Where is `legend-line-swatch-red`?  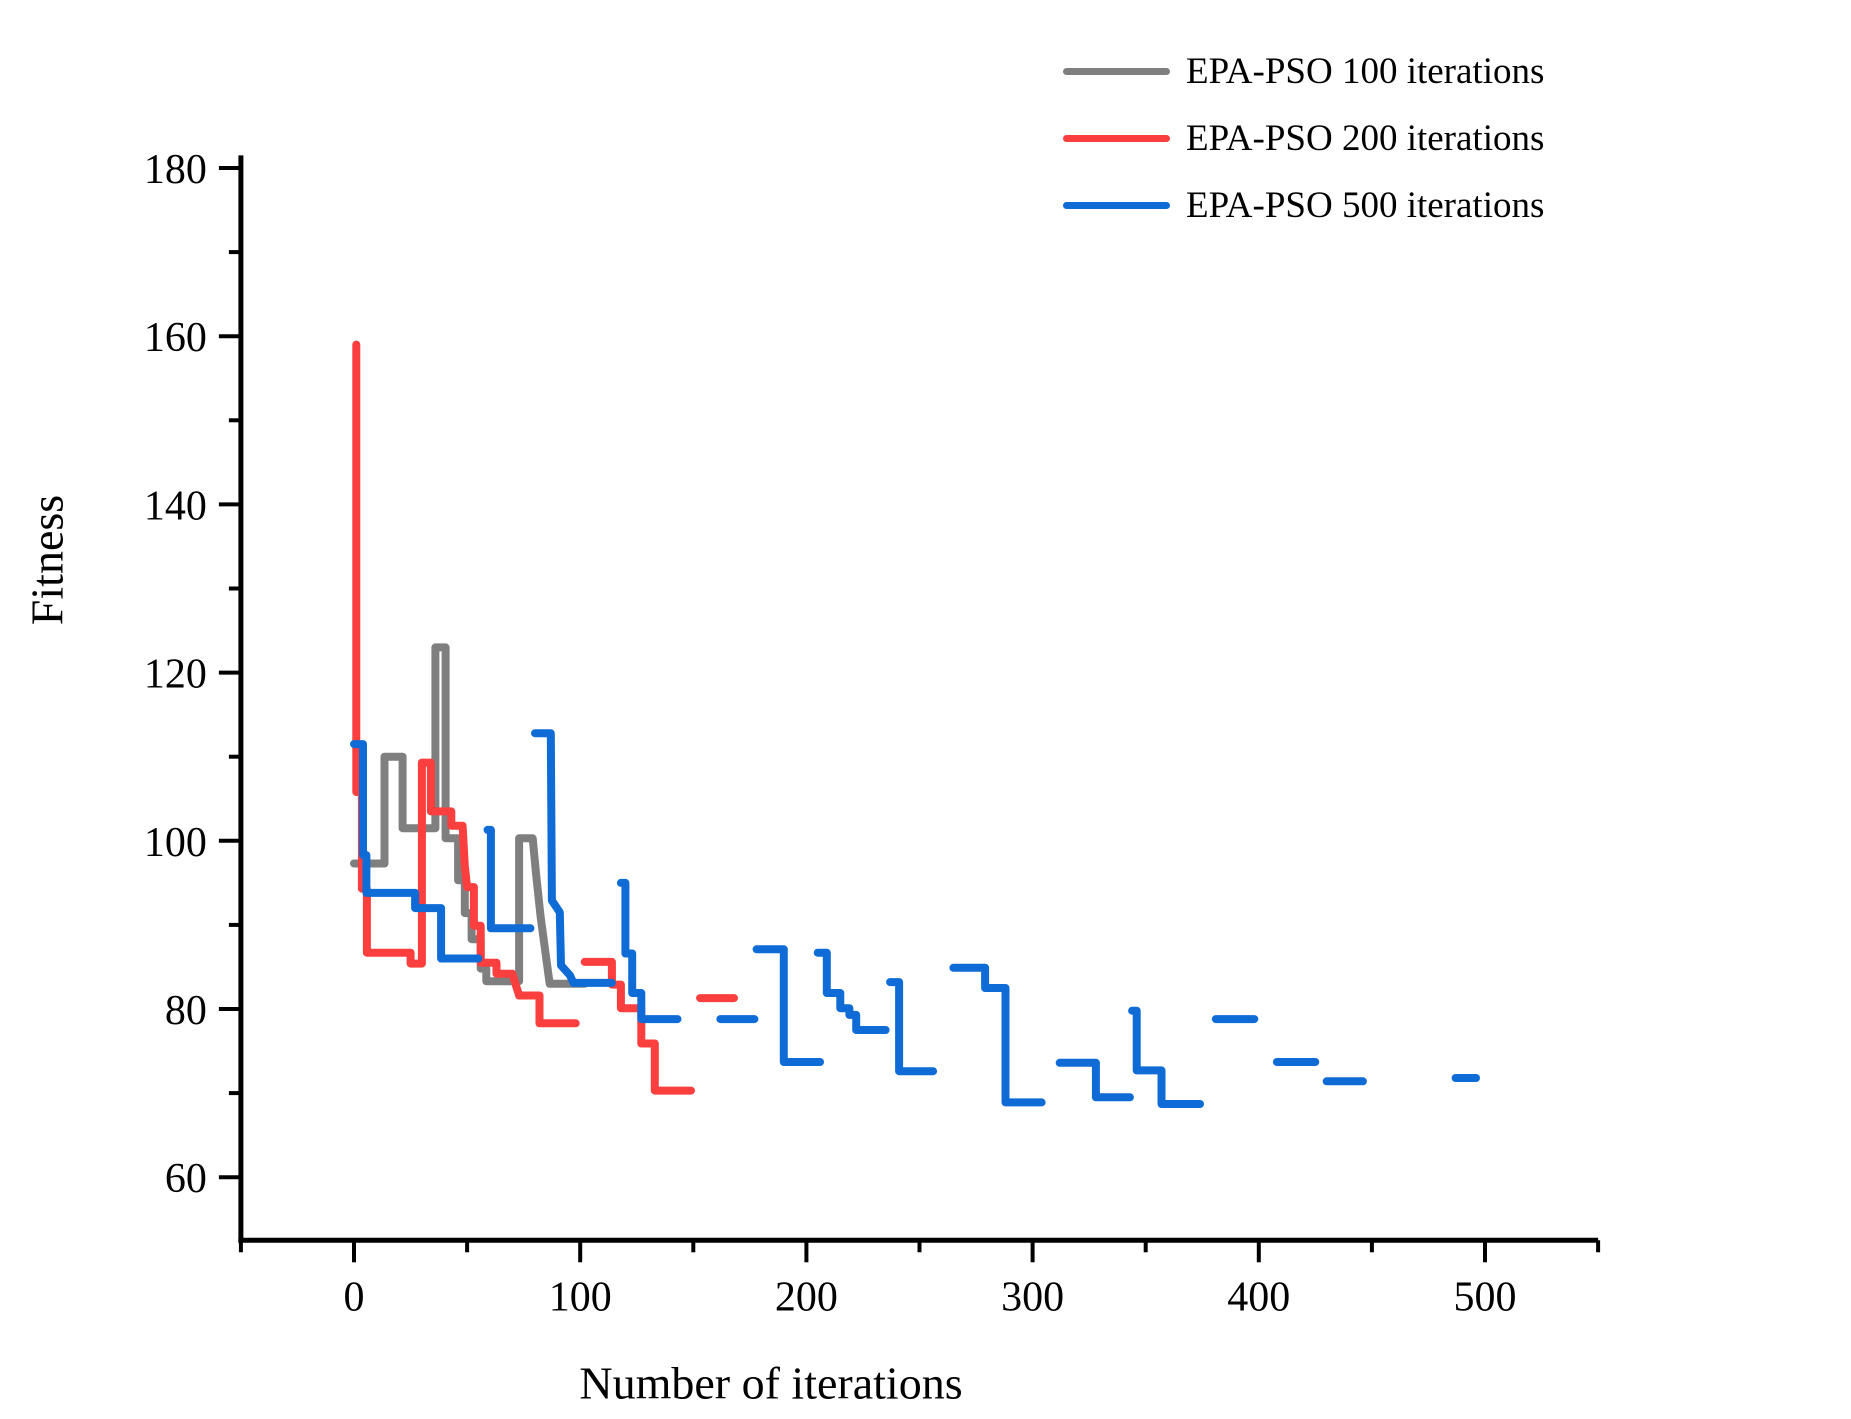
legend-line-swatch-red is located at coordinates (1116, 138).